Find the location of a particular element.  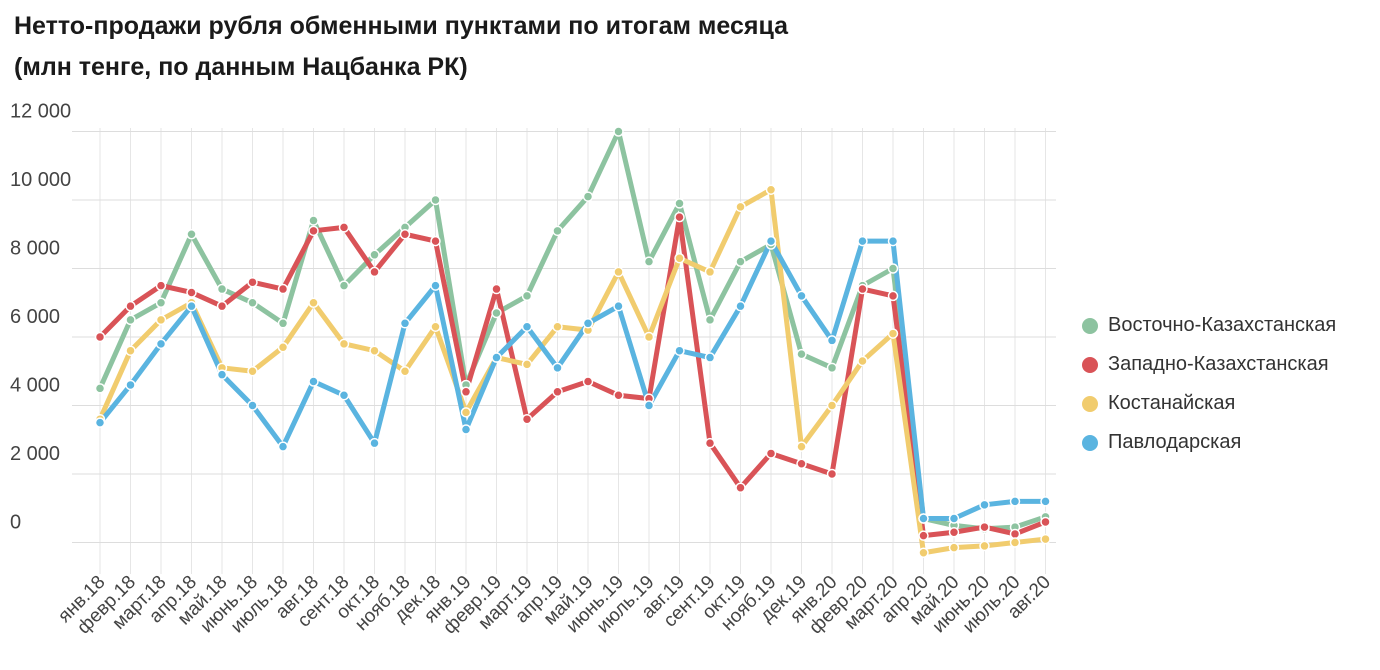

legend-item: Костанайская is located at coordinates (1209, 403).